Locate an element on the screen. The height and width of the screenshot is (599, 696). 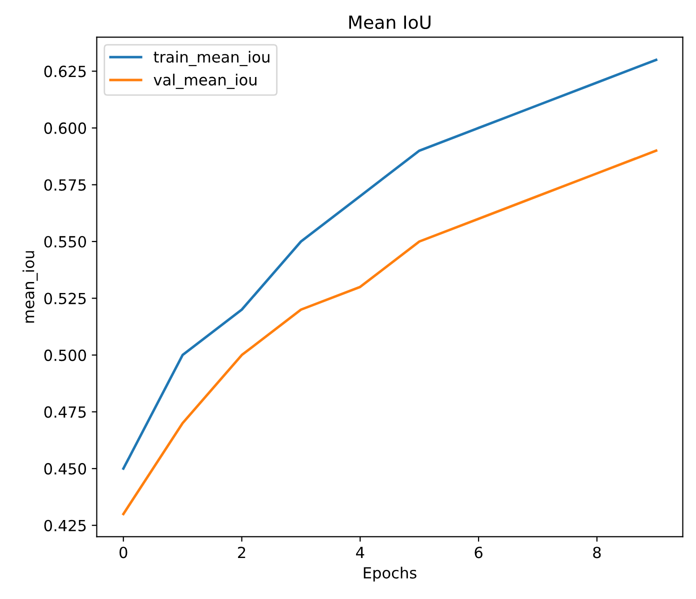
y-tick-label: 0.600 is located at coordinates (65, 128).